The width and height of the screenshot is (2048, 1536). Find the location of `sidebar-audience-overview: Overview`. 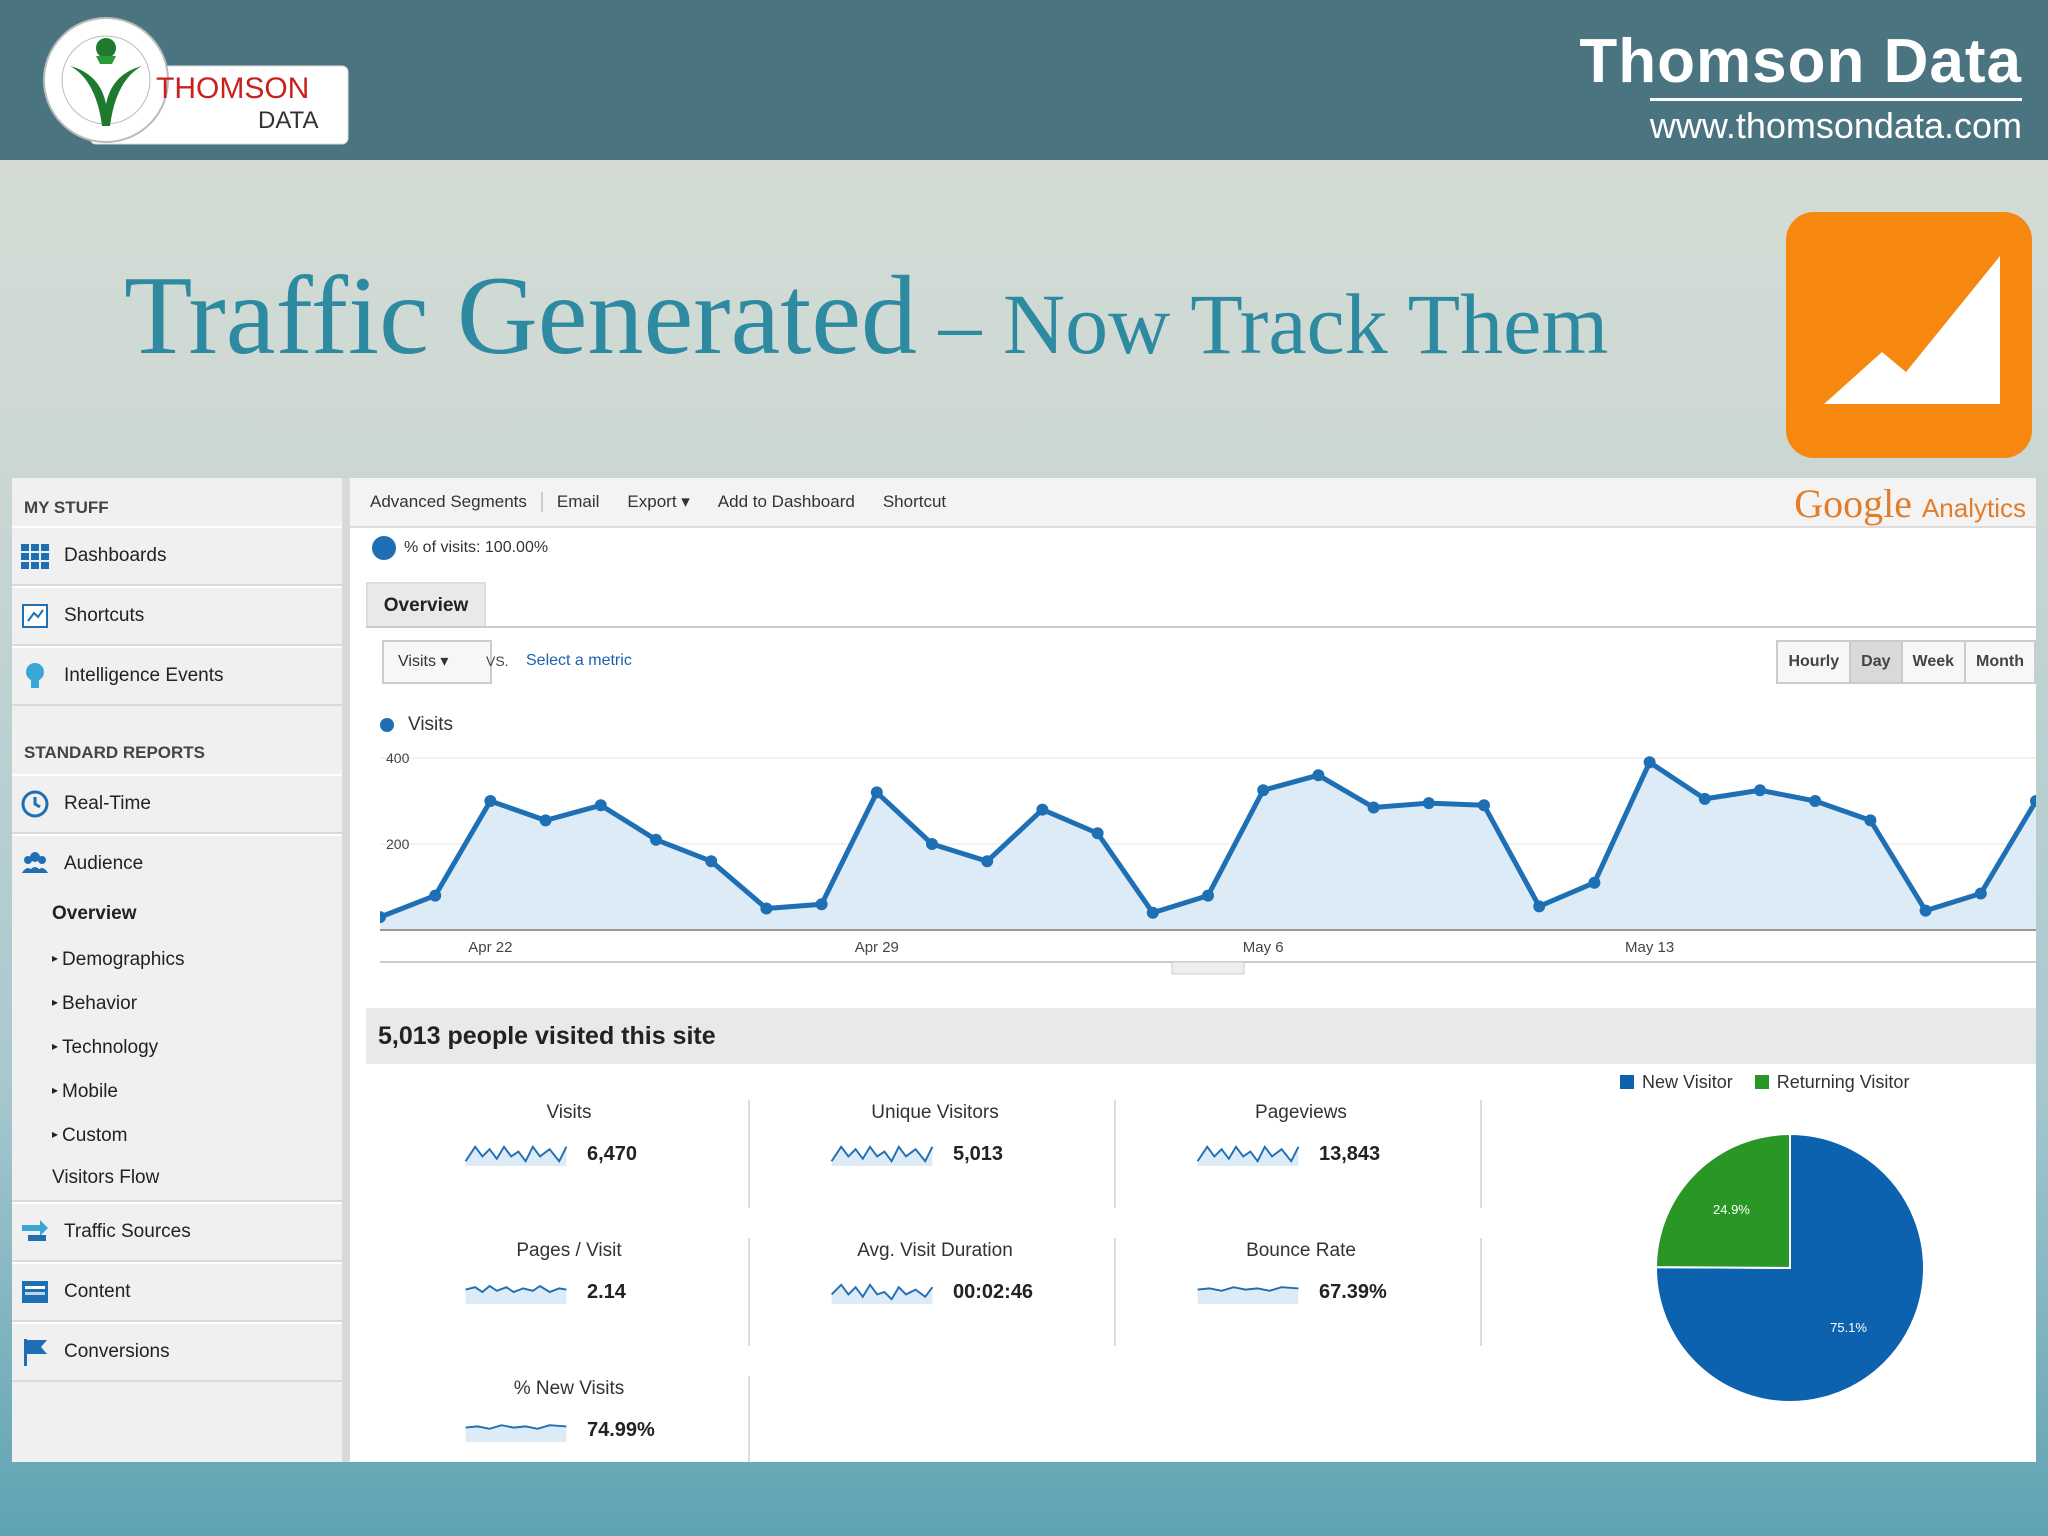

sidebar-audience-overview: Overview is located at coordinates (94, 913).